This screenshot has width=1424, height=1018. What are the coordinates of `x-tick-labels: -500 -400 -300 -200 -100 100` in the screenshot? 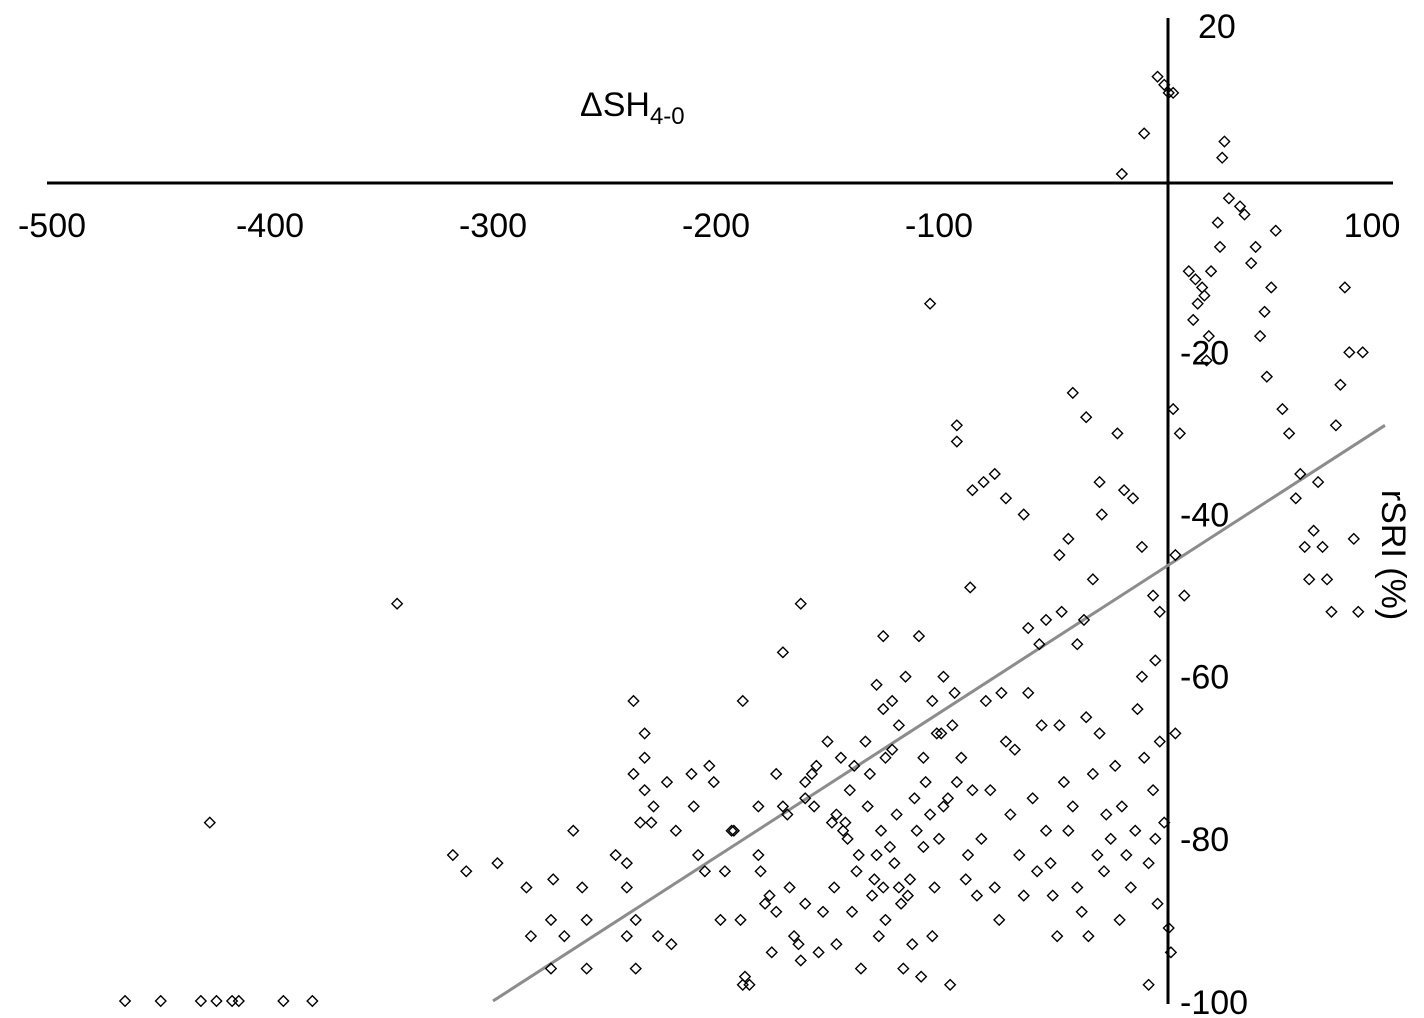 It's located at (709, 226).